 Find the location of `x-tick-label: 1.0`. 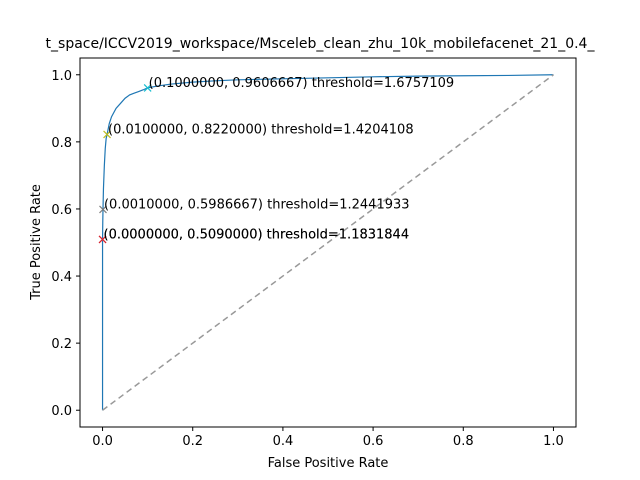

x-tick-label: 1.0 is located at coordinates (553, 441).